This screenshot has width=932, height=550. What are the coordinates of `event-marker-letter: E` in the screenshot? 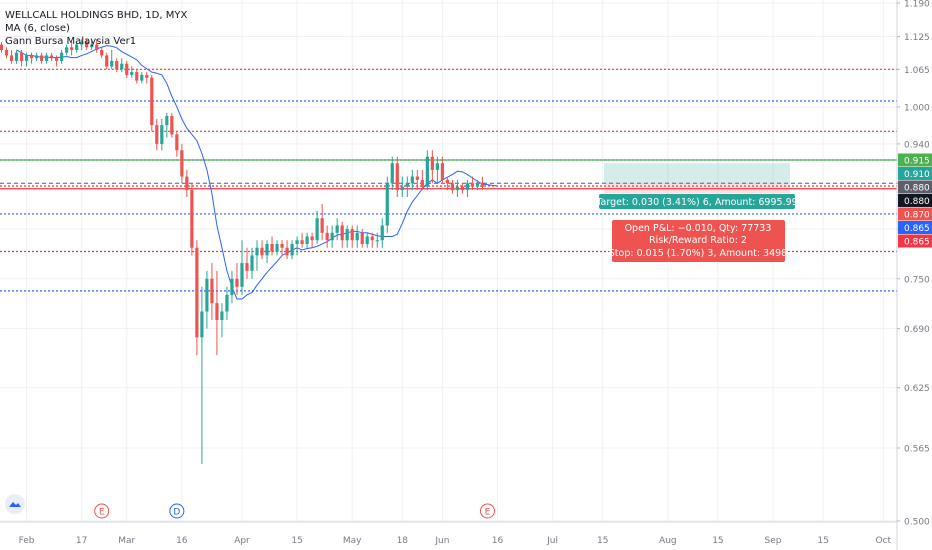 It's located at (488, 512).